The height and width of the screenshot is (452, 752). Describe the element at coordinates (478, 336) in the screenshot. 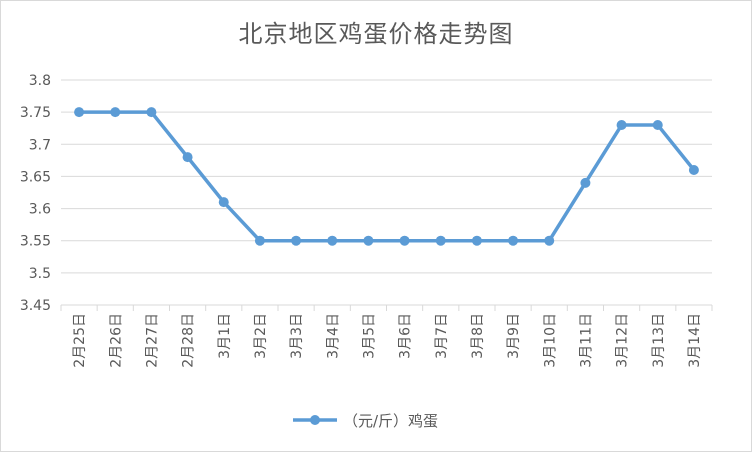

I see `x-tick-label: 3月8日` at that location.